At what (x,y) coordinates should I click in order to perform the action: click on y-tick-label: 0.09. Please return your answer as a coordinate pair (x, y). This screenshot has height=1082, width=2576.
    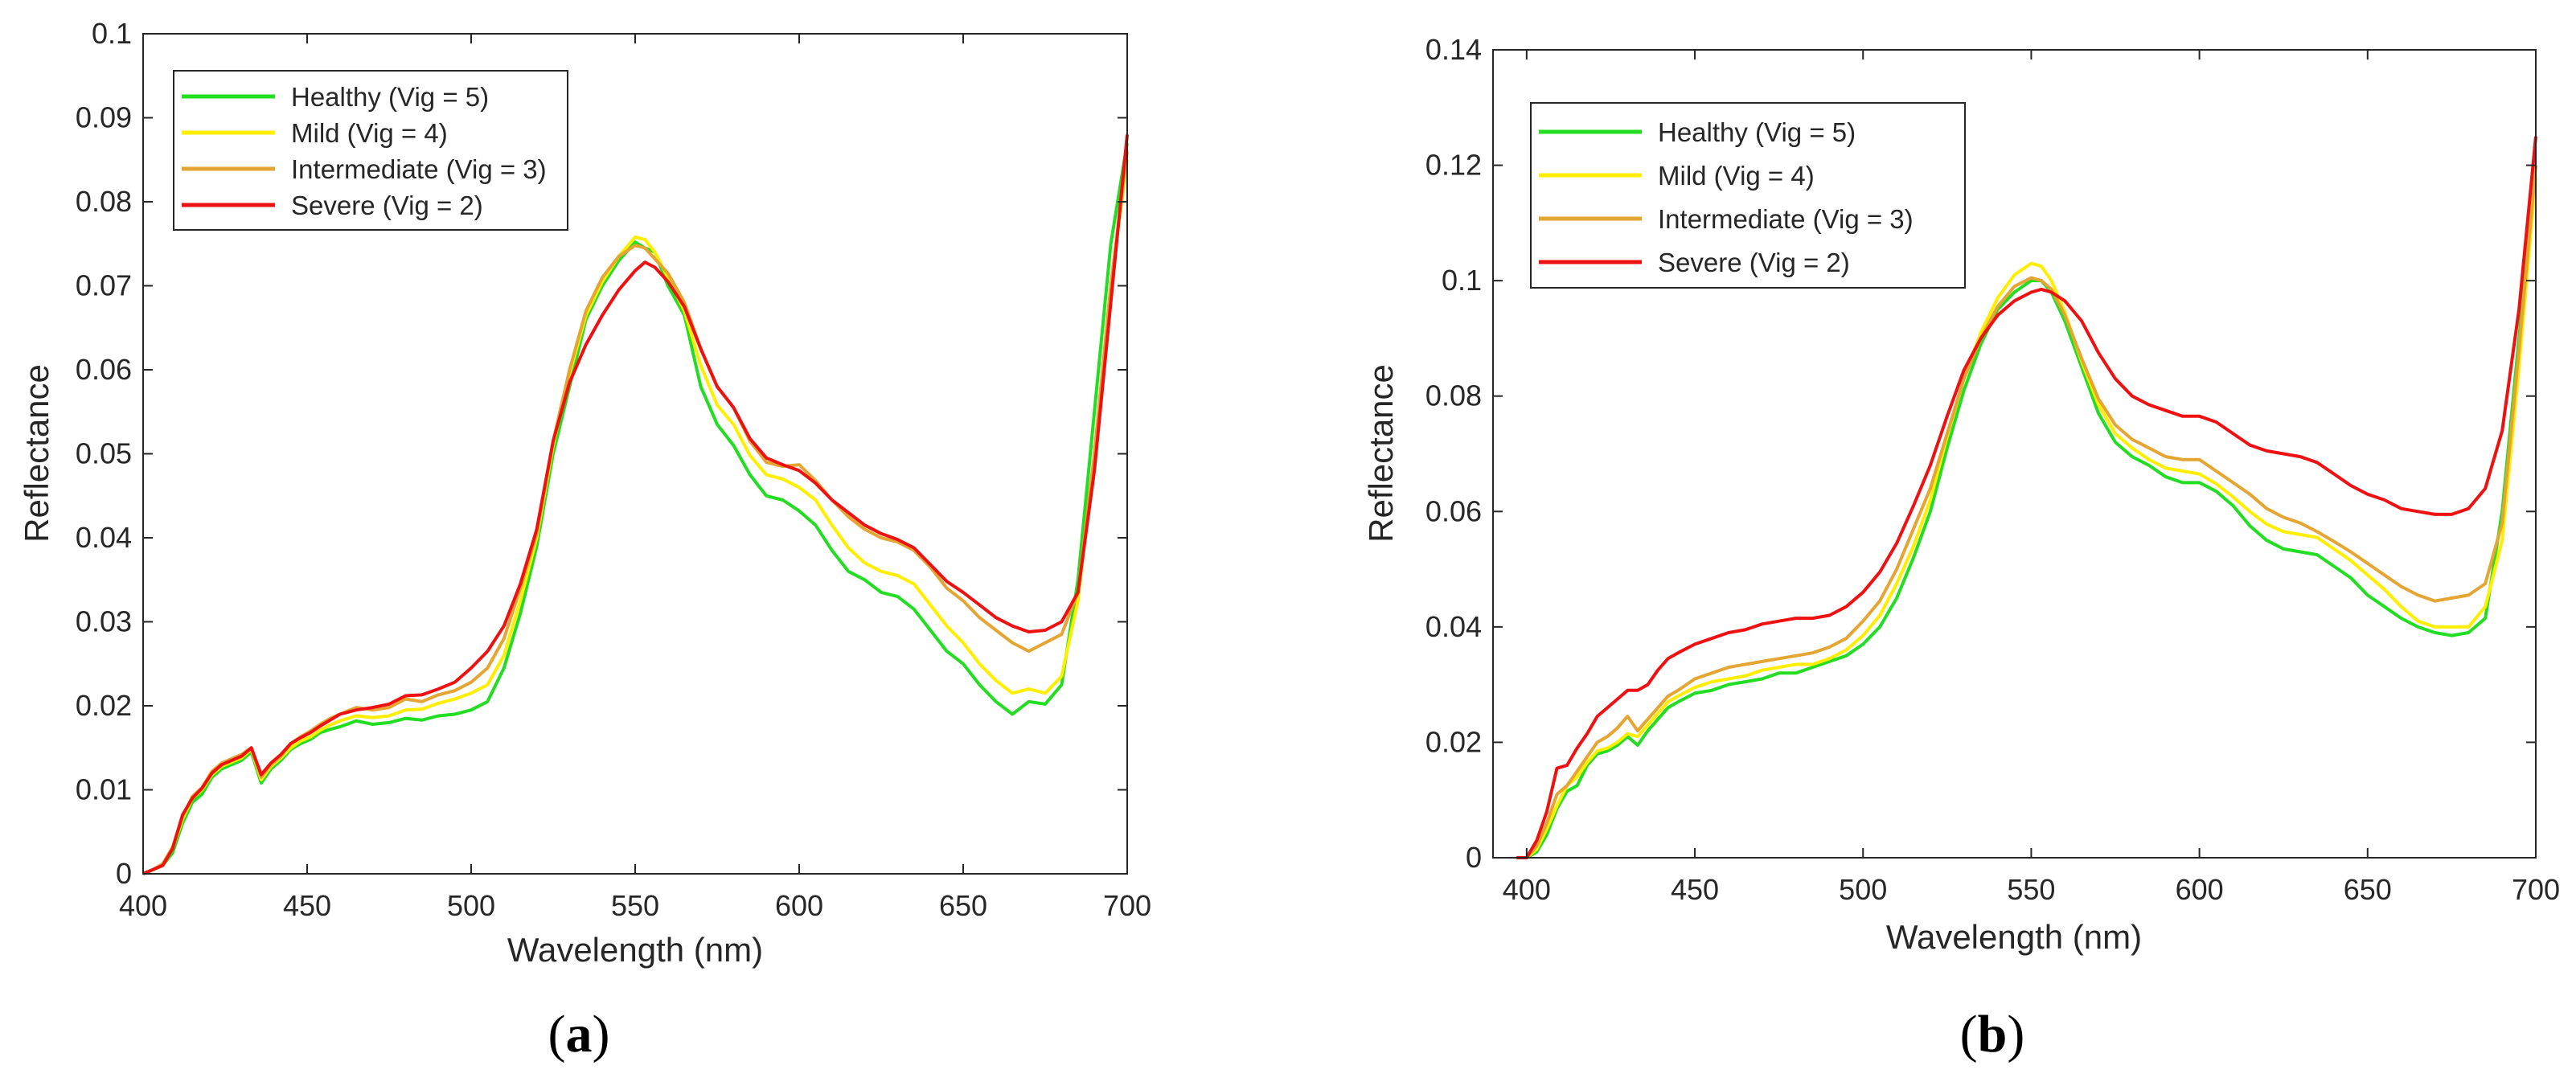
    Looking at the image, I should click on (104, 117).